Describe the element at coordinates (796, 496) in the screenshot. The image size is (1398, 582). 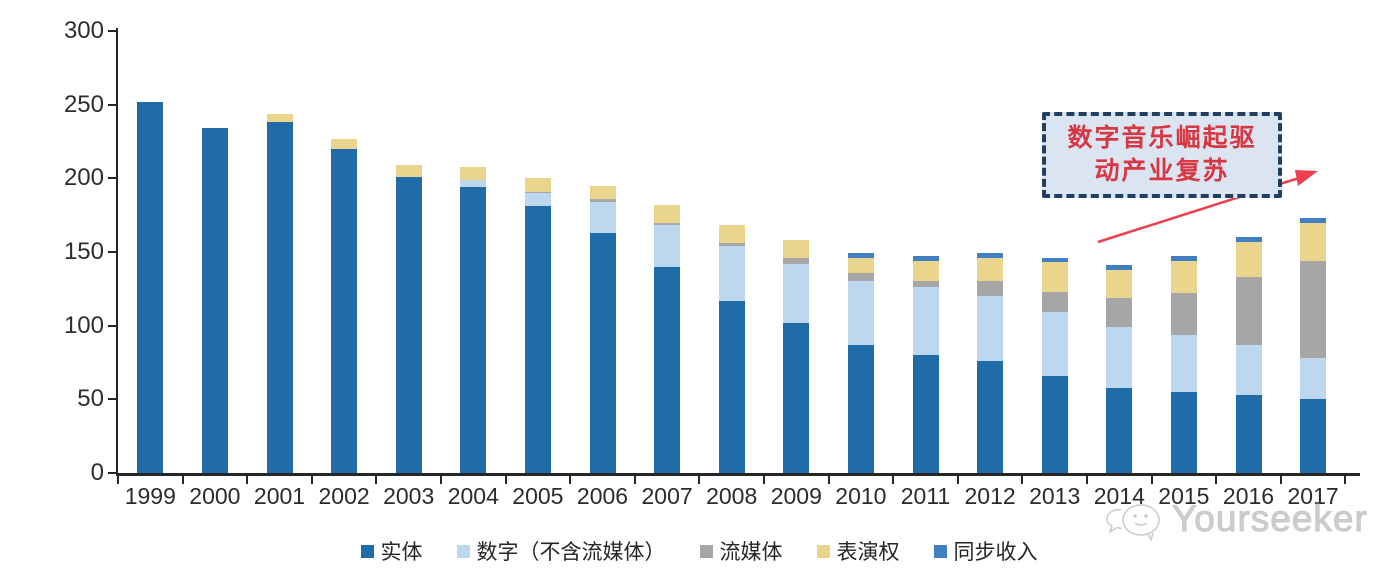
I see `x-axis-label: 2009` at that location.